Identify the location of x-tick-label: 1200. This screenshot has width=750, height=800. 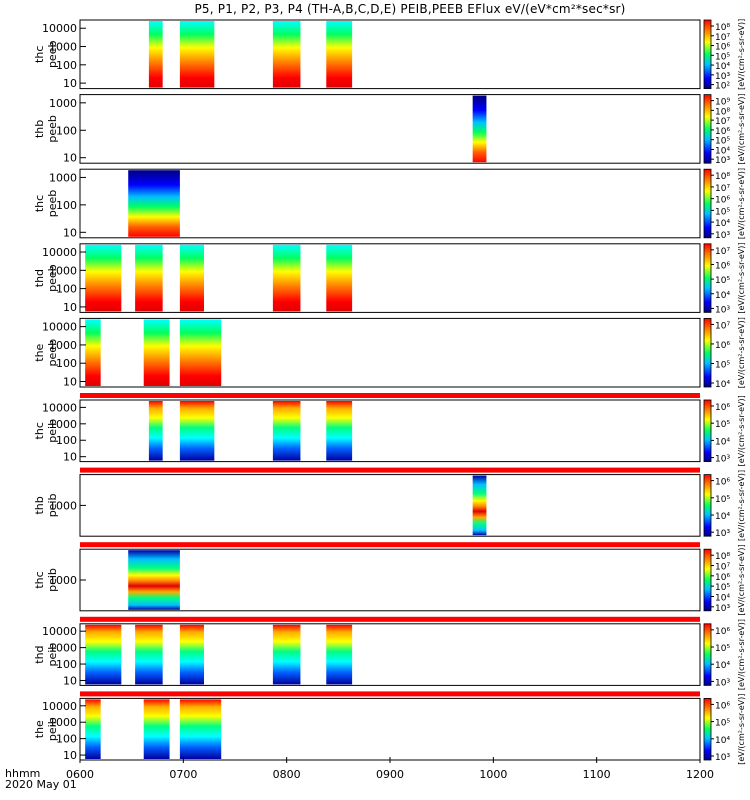
(700, 774).